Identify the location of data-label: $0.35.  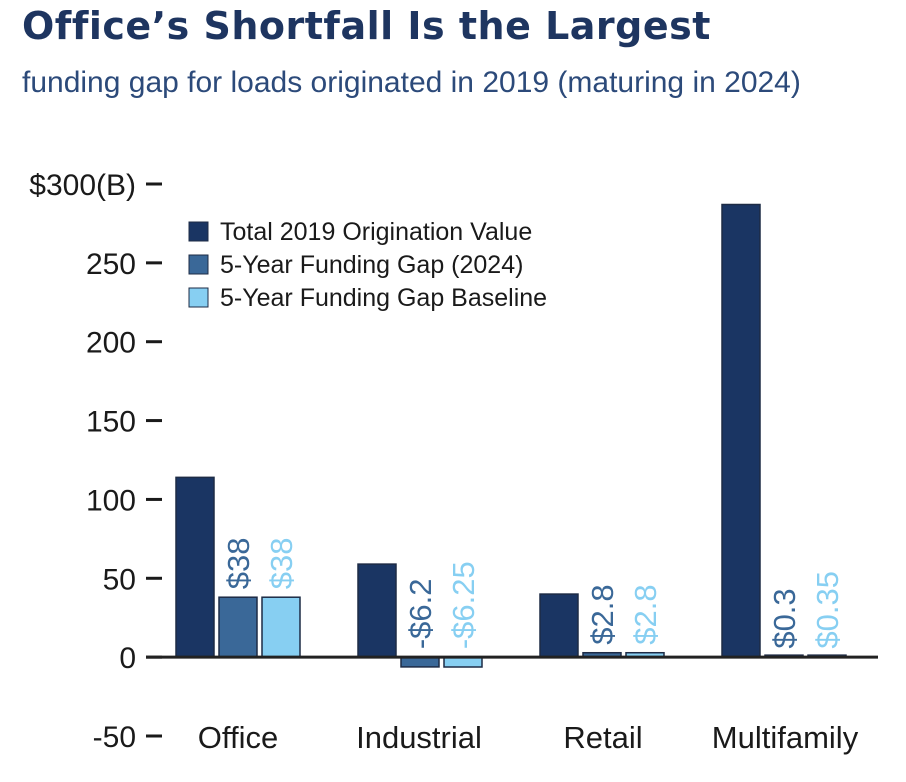
(827, 610).